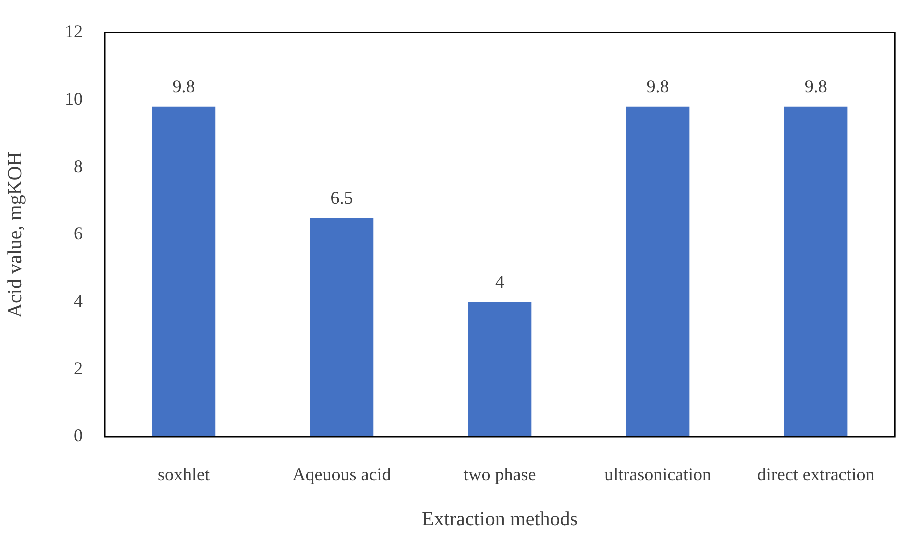  Describe the element at coordinates (342, 474) in the screenshot. I see `x-tick-label: Aqeuous acid` at that location.